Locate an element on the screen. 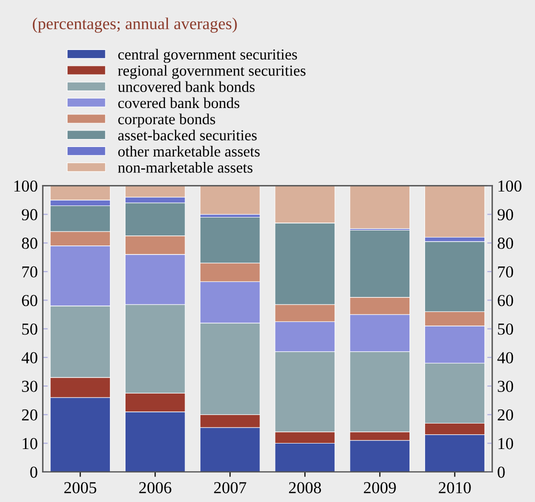 The width and height of the screenshot is (535, 502). y2-tick-label: 60 is located at coordinates (506, 300).